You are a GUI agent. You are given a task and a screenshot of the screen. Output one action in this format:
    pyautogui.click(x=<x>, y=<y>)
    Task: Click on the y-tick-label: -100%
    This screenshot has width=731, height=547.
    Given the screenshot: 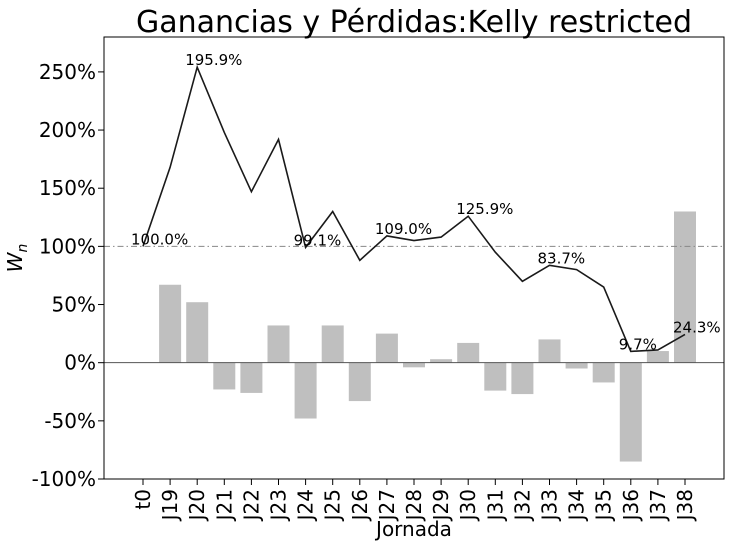 What is the action you would take?
    pyautogui.click(x=64, y=479)
    